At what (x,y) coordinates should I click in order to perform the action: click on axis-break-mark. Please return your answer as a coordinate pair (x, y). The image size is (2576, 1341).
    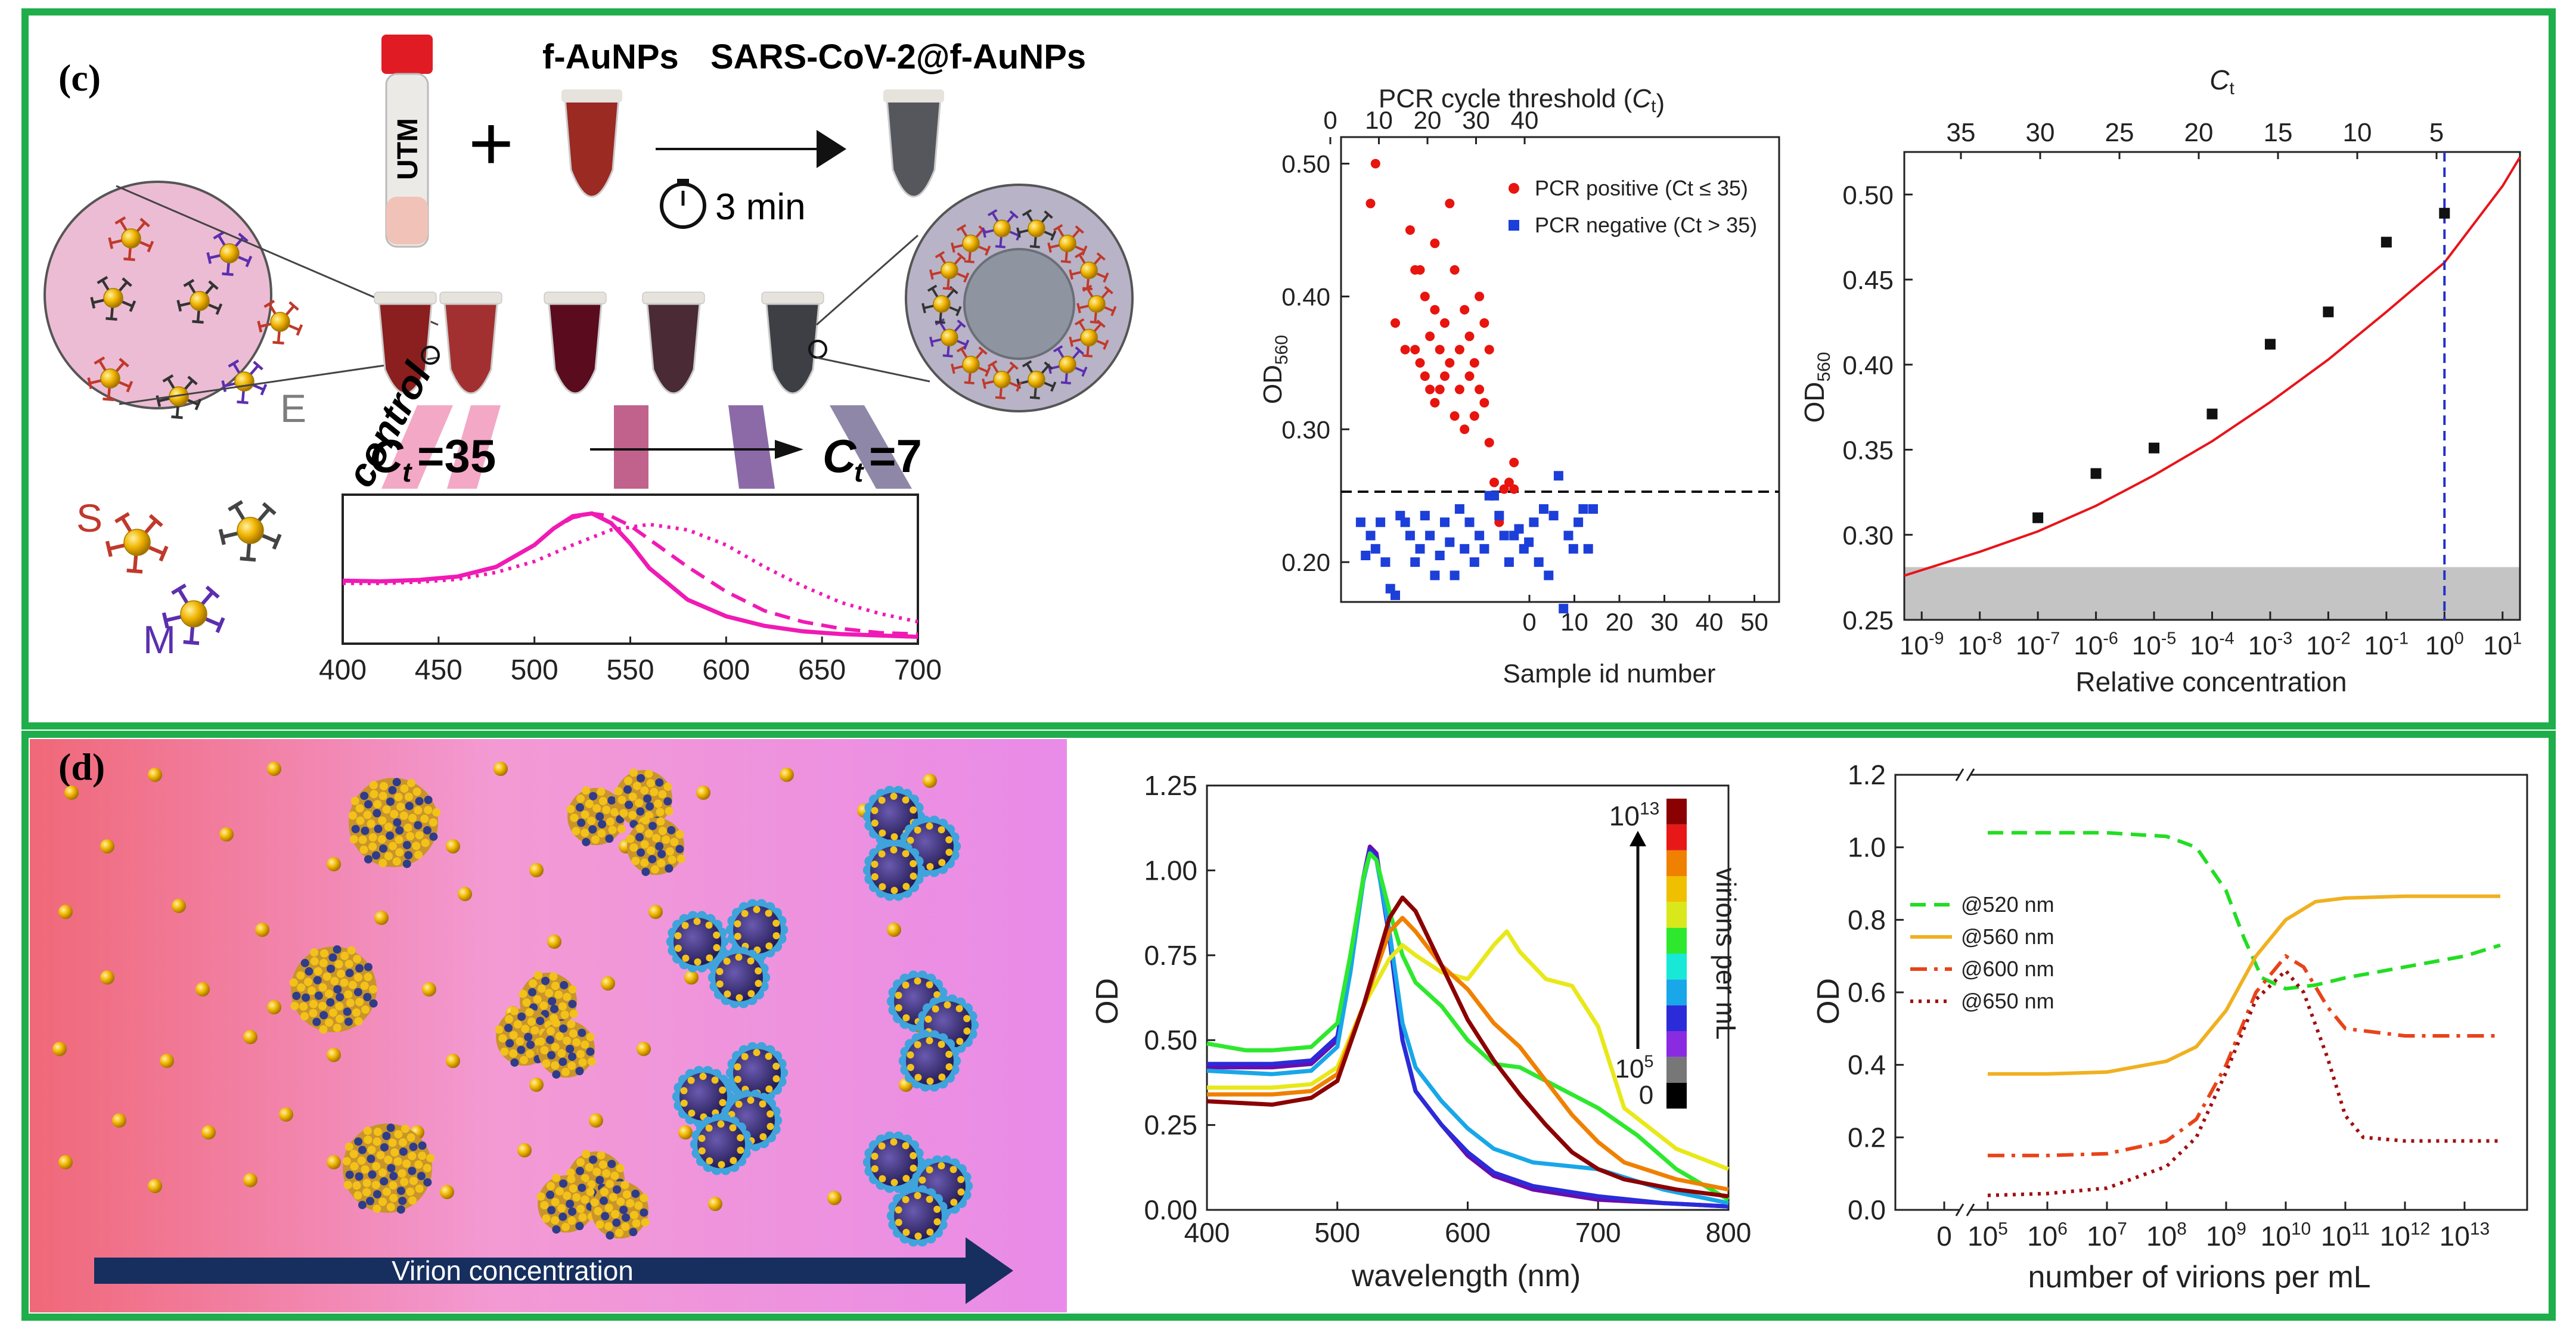
    Looking at the image, I should click on (1971, 1209).